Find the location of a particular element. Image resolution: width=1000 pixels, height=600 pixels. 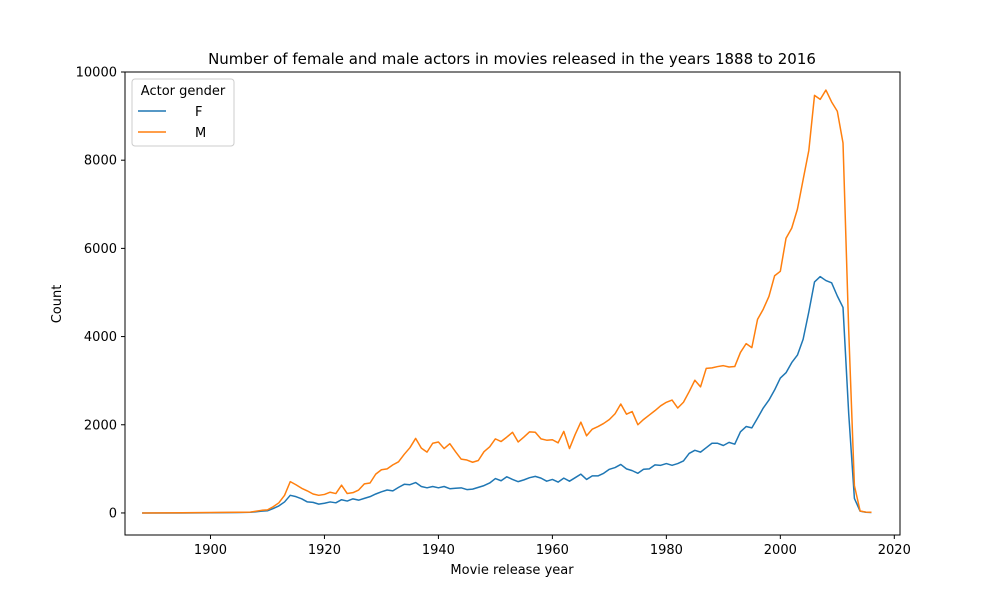

y-tick-label: 8000 is located at coordinates (100, 161).